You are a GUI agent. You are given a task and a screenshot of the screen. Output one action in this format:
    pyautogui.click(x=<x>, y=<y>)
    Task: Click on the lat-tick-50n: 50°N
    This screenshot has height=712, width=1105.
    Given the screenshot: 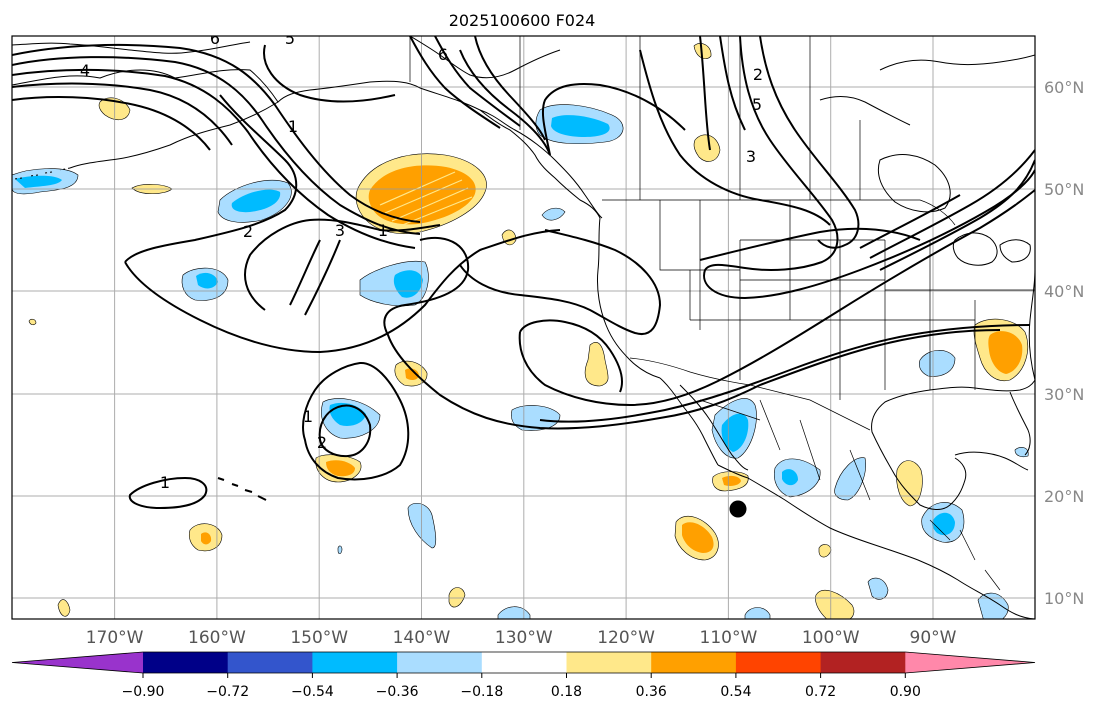 What is the action you would take?
    pyautogui.click(x=1064, y=189)
    